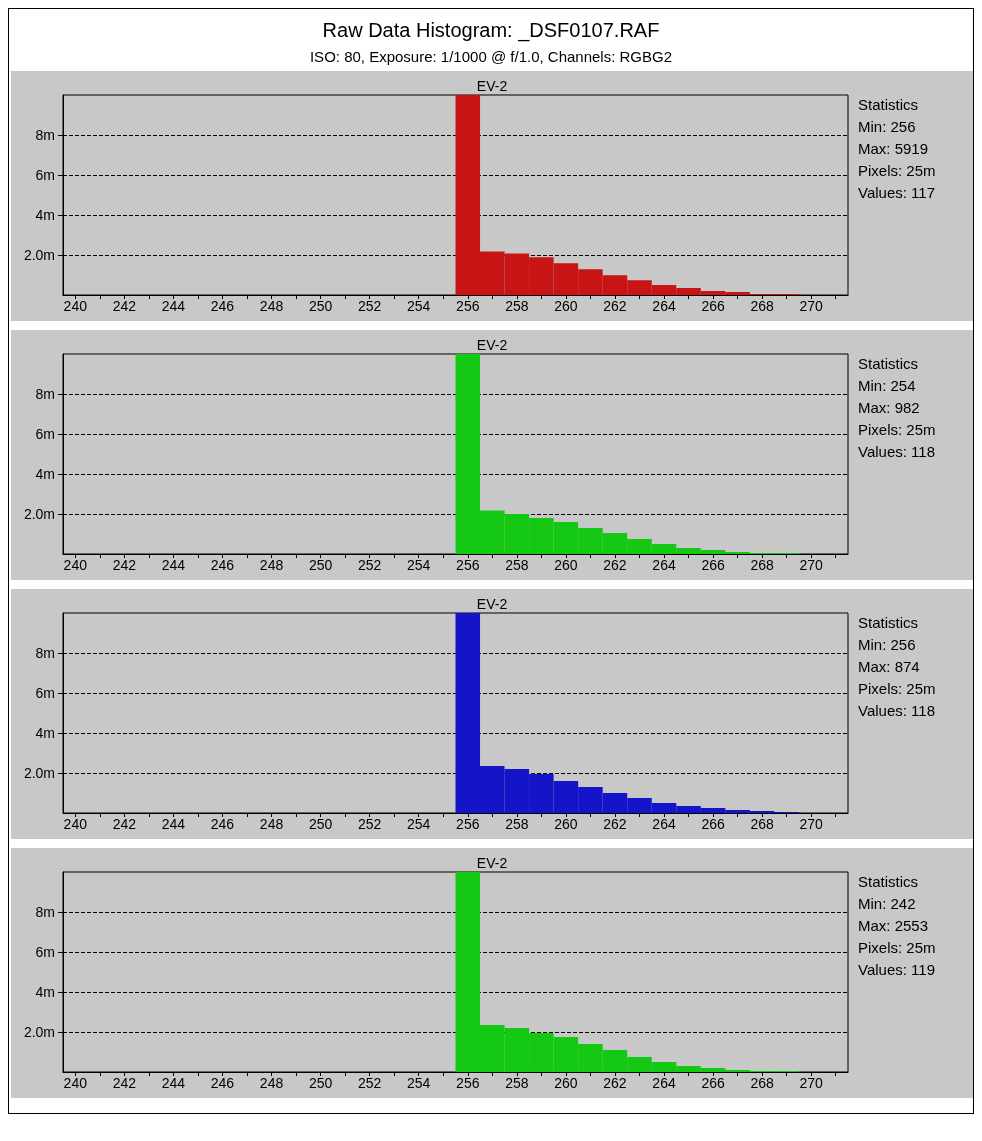 Image resolution: width=982 pixels, height=1141 pixels. Describe the element at coordinates (896, 969) in the screenshot. I see `text: Values: 119` at that location.